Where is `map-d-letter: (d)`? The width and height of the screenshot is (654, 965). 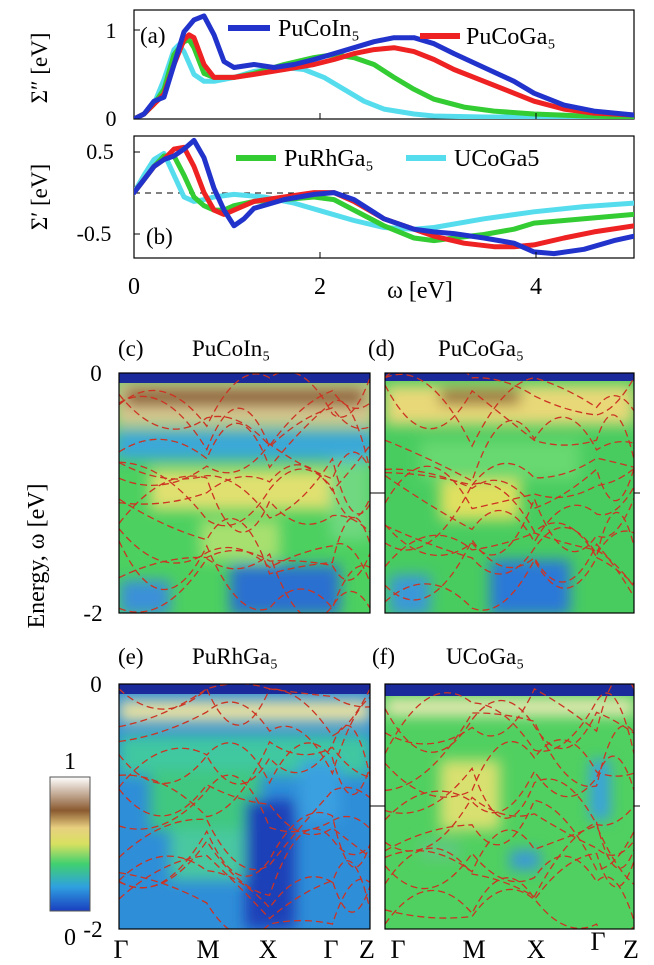
map-d-letter: (d) is located at coordinates (381, 348).